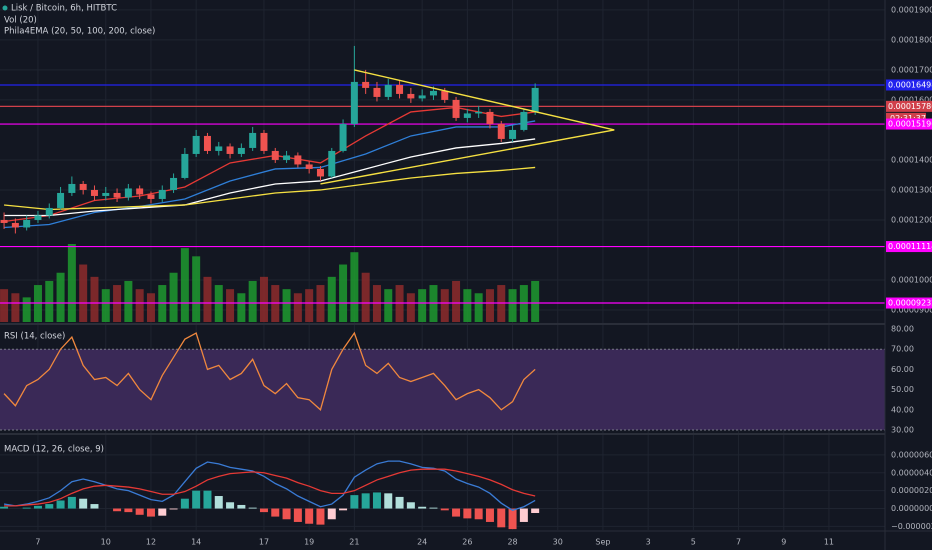 This screenshot has width=932, height=550. I want to click on indicator-label: Phila4EMA (20, 50, 100, 200, close), so click(79, 32).